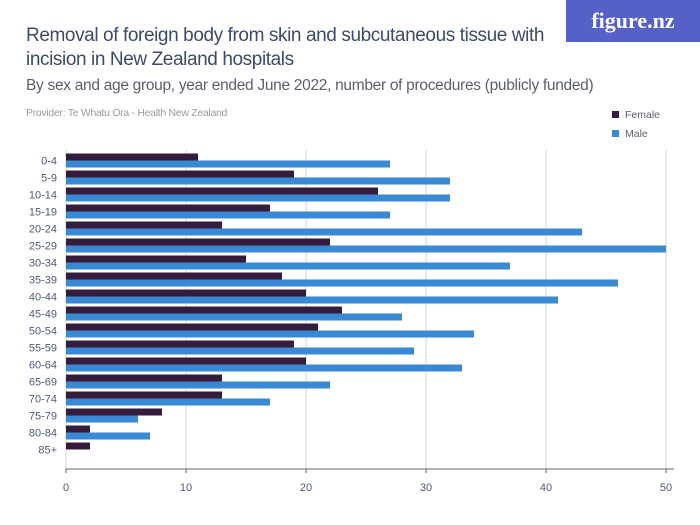 This screenshot has height=525, width=700. Describe the element at coordinates (633, 21) in the screenshot. I see `figure-nz-logo: figure.nz` at that location.